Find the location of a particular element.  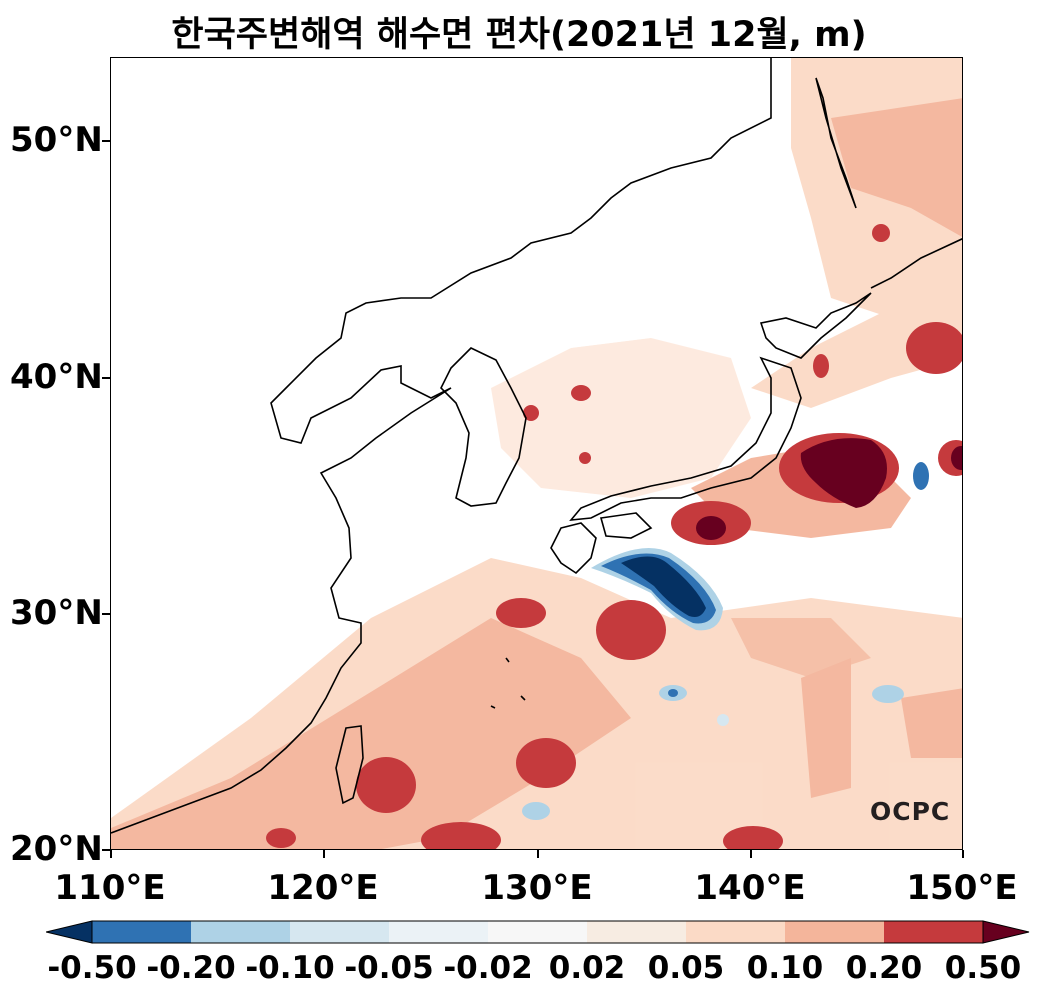

colorbar-label: 0.10 is located at coordinates (785, 968).